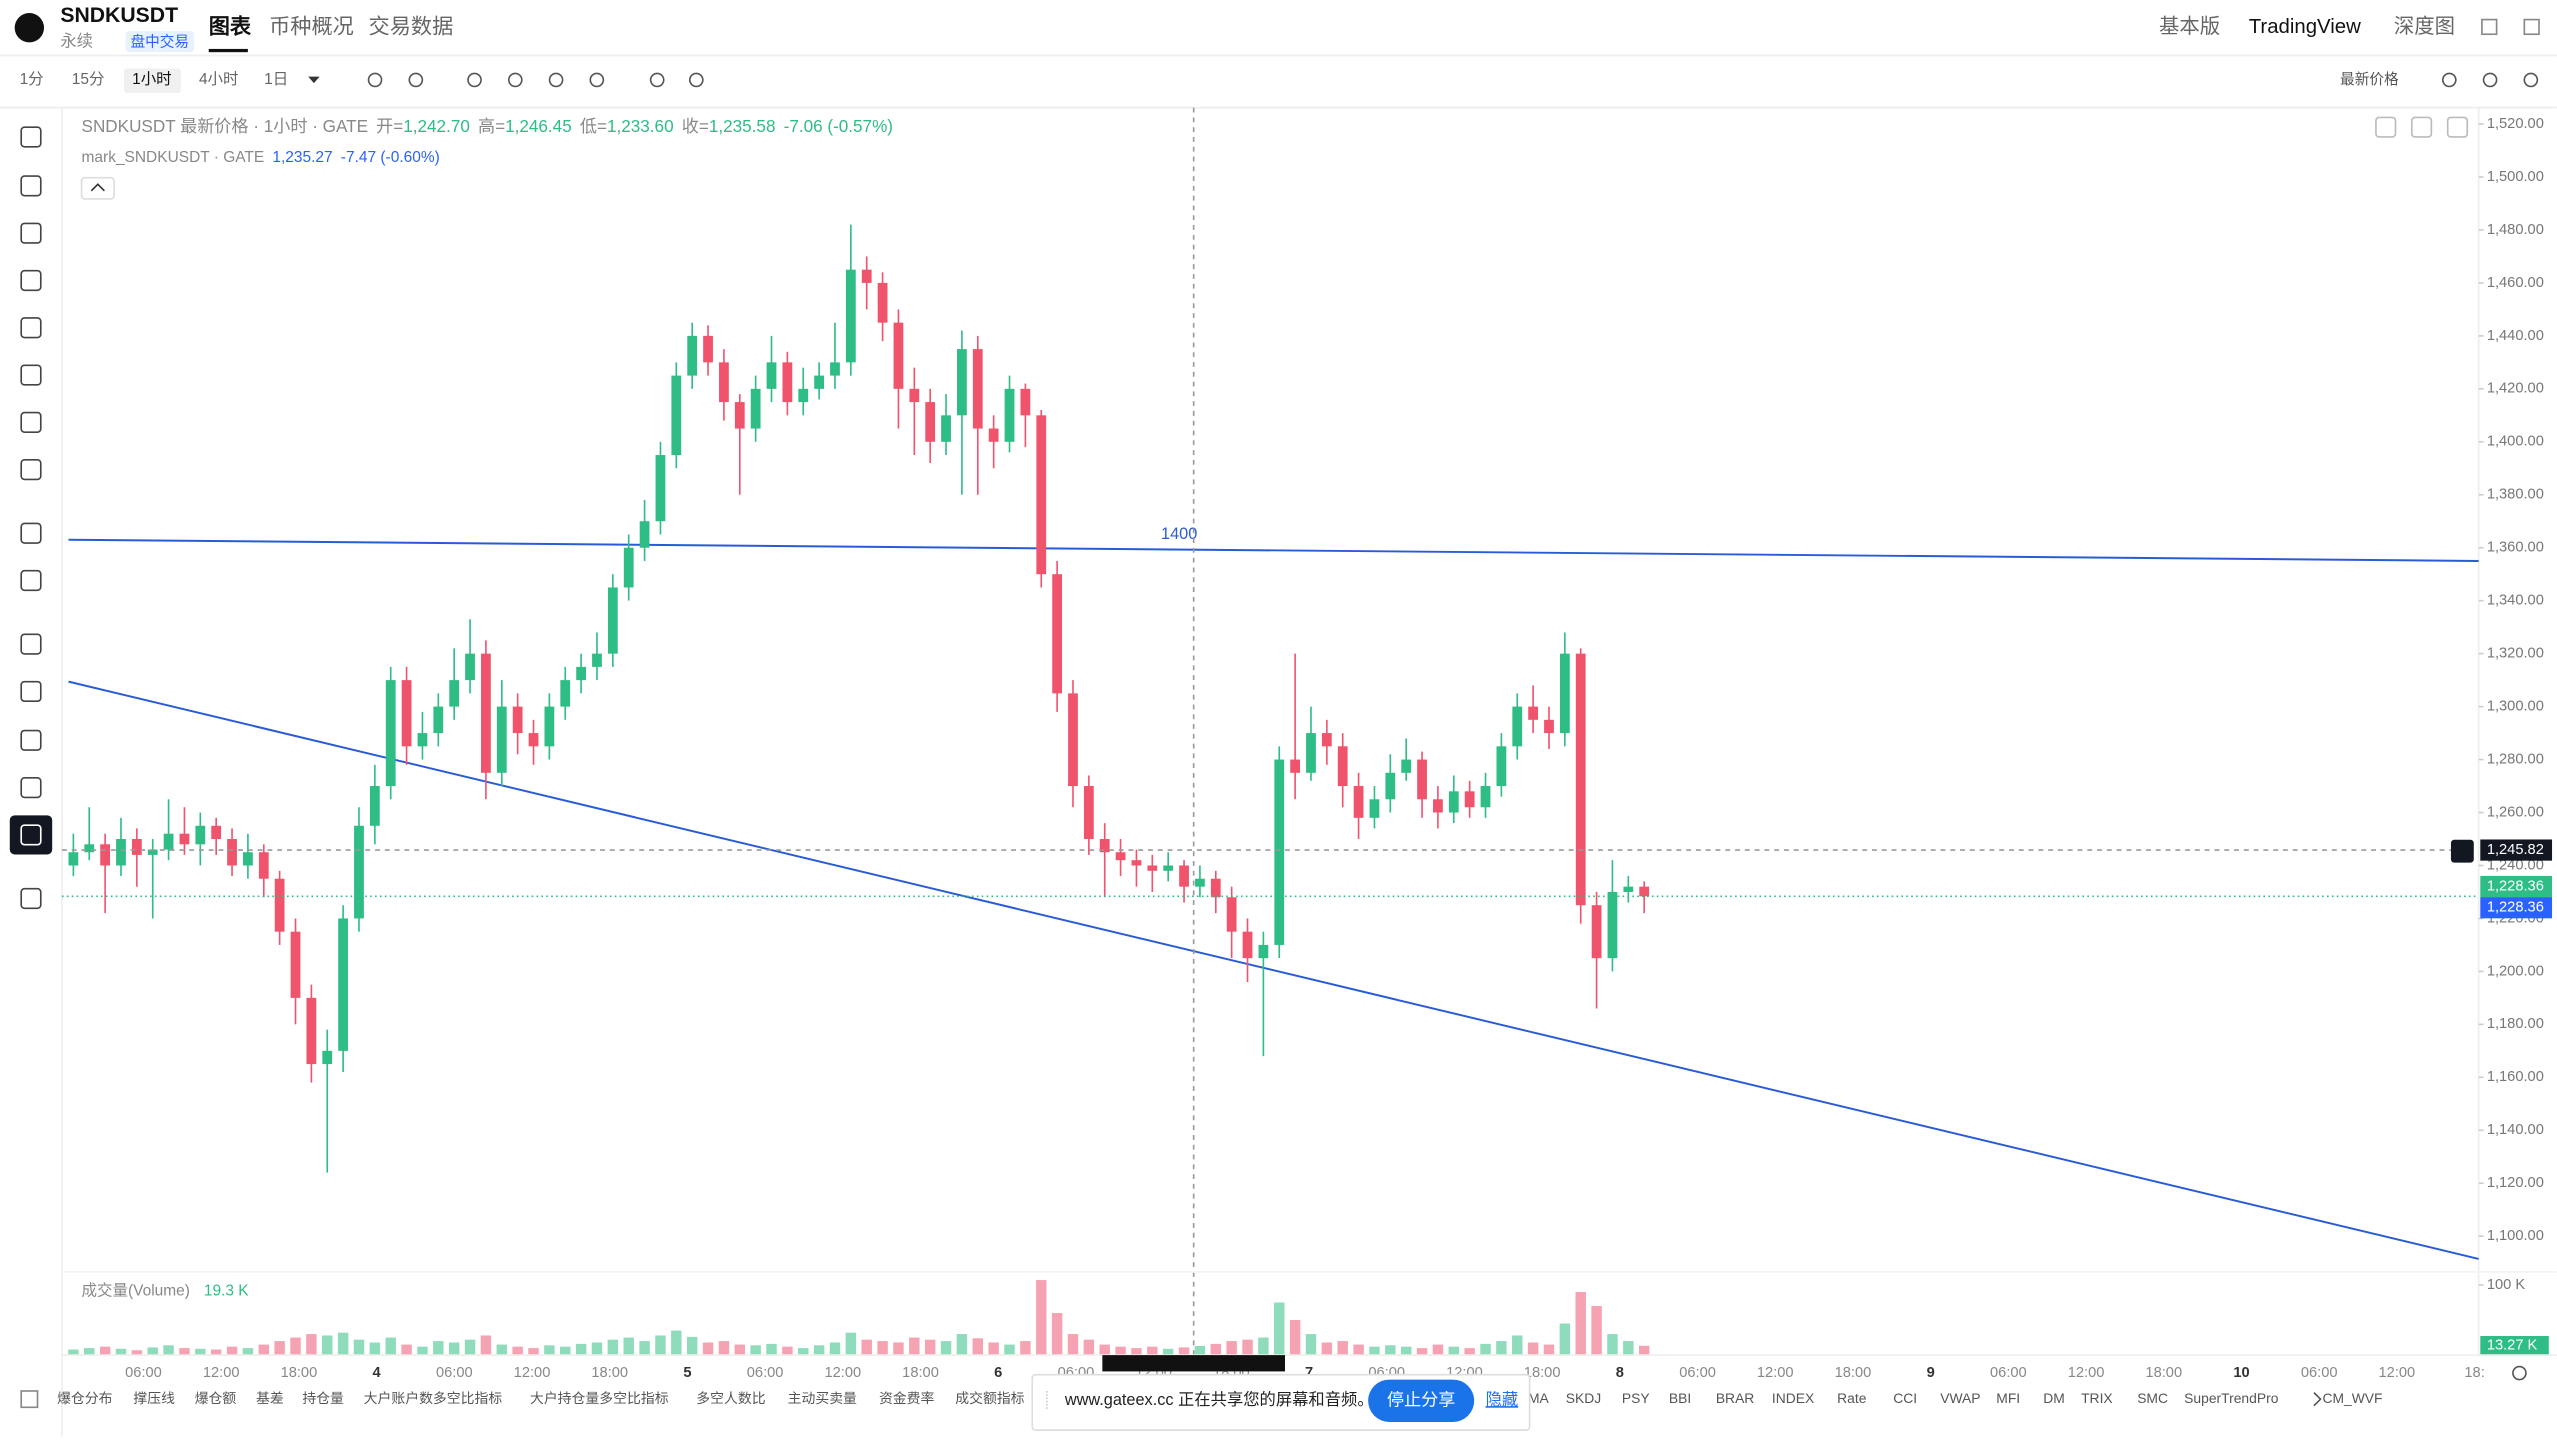 The width and height of the screenshot is (2557, 1445). What do you see at coordinates (1852, 1398) in the screenshot?
I see `indicator: Rate` at bounding box center [1852, 1398].